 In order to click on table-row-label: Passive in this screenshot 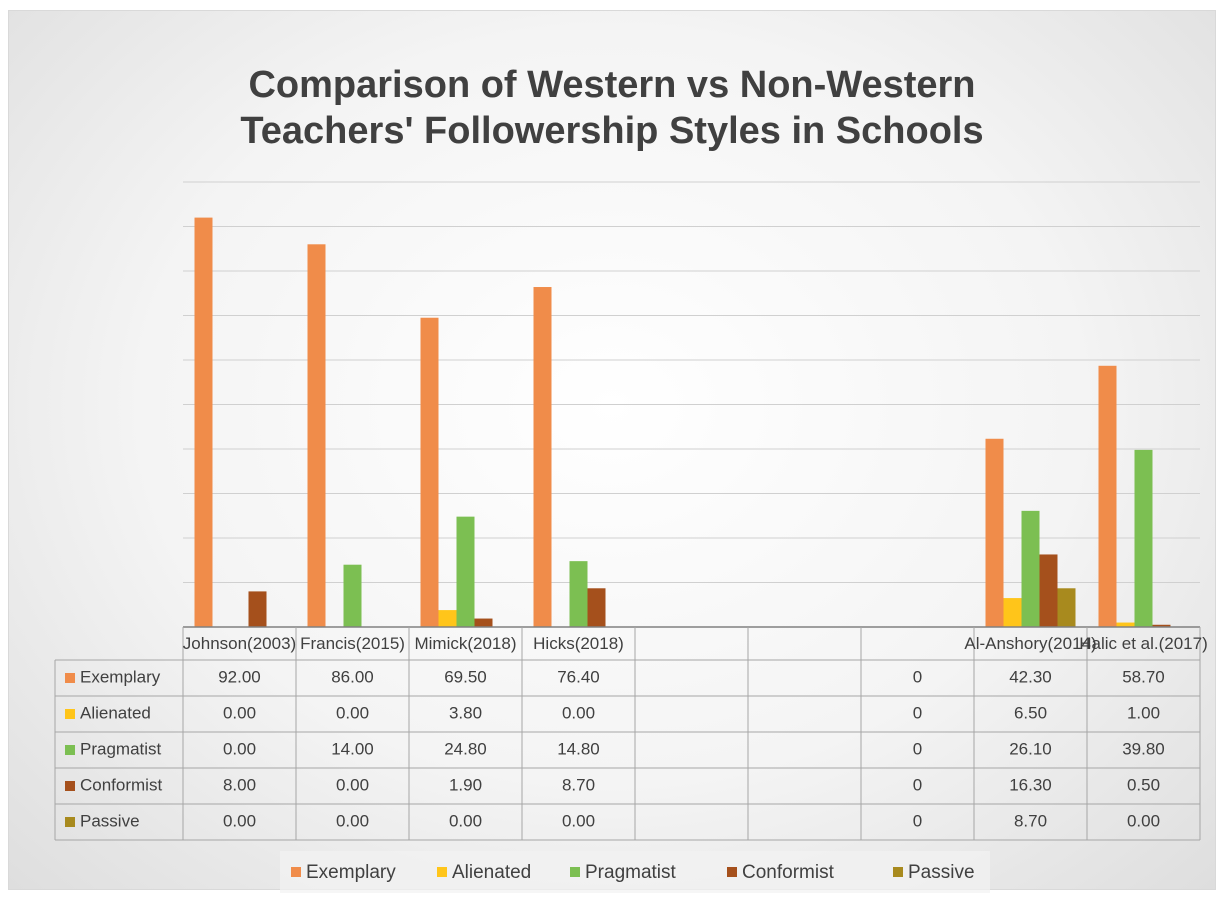, I will do `click(110, 820)`.